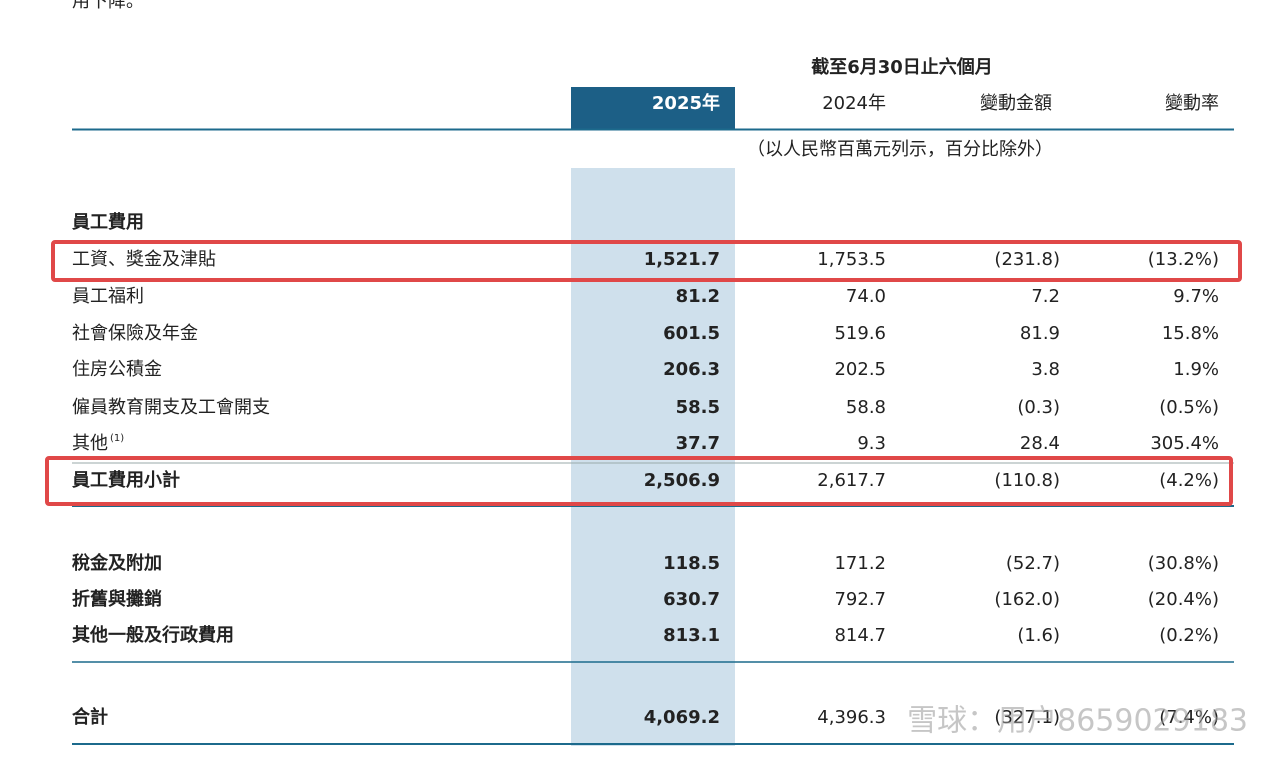 This screenshot has width=1286, height=766. What do you see at coordinates (698, 407) in the screenshot?
I see `cell-2025: 58.5` at bounding box center [698, 407].